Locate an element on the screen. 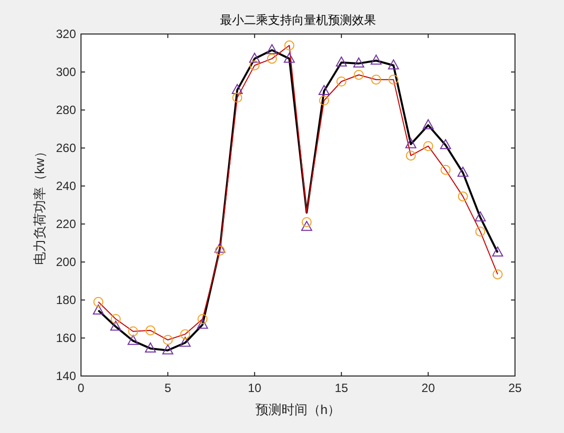 This screenshot has height=433, width=564. x-axis-title: 预测时间（h） is located at coordinates (298, 409).